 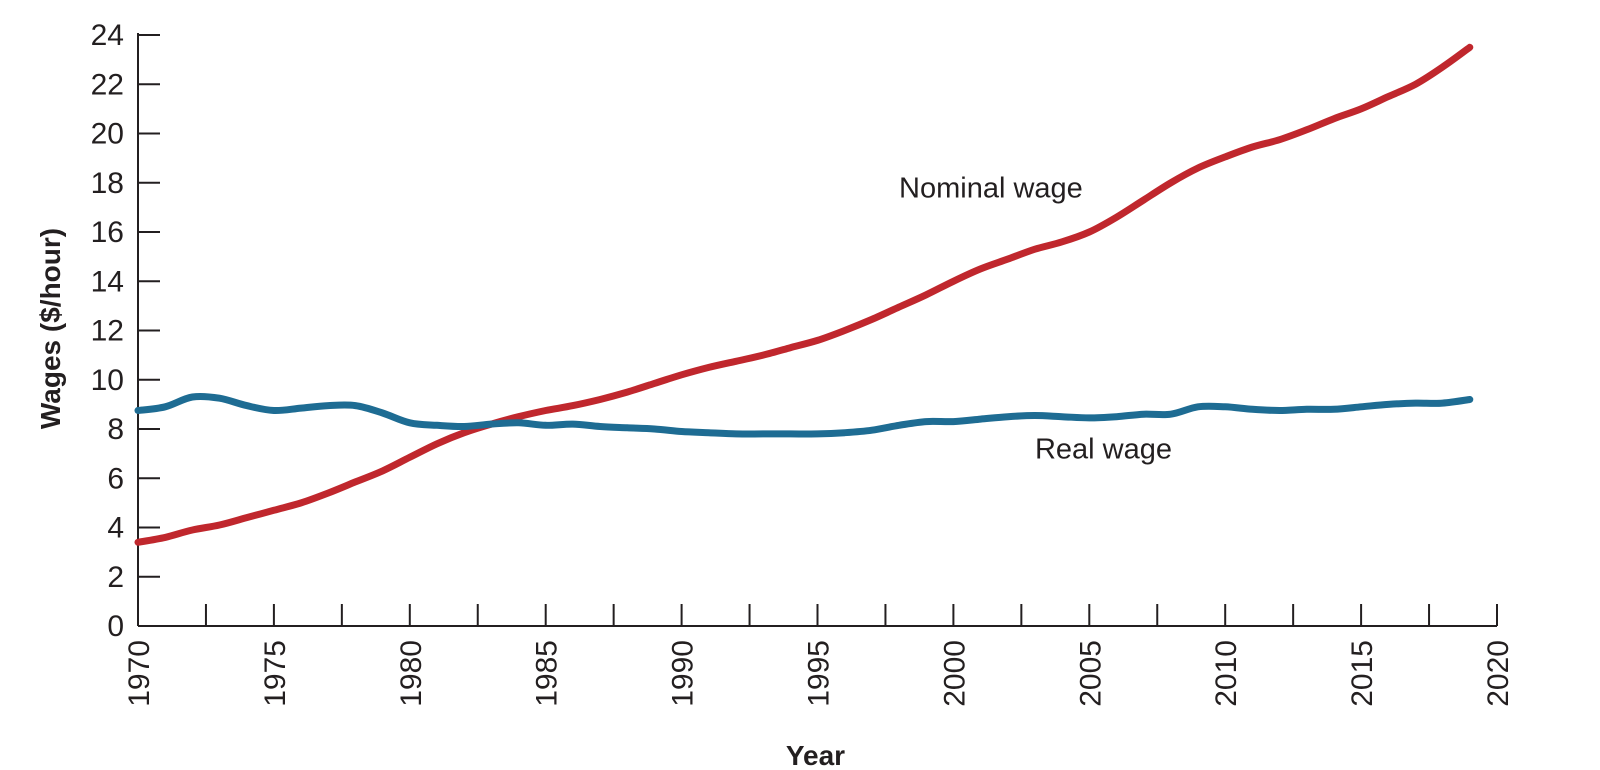 What do you see at coordinates (139, 673) in the screenshot?
I see `x-tick-label: 1970` at bounding box center [139, 673].